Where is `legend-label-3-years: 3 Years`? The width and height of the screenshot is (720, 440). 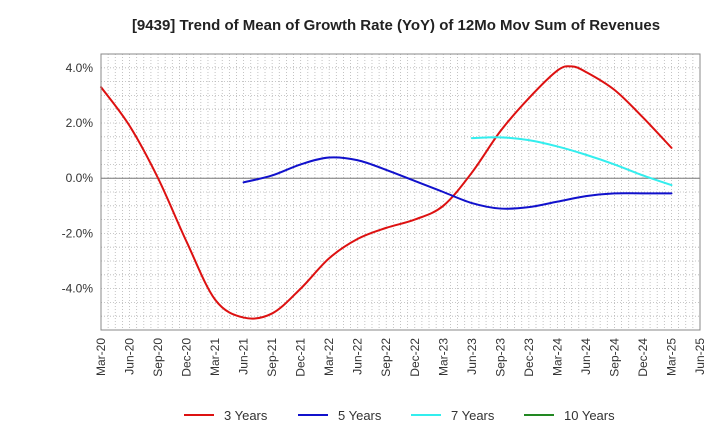
legend-label-3-years: 3 Years is located at coordinates (246, 415).